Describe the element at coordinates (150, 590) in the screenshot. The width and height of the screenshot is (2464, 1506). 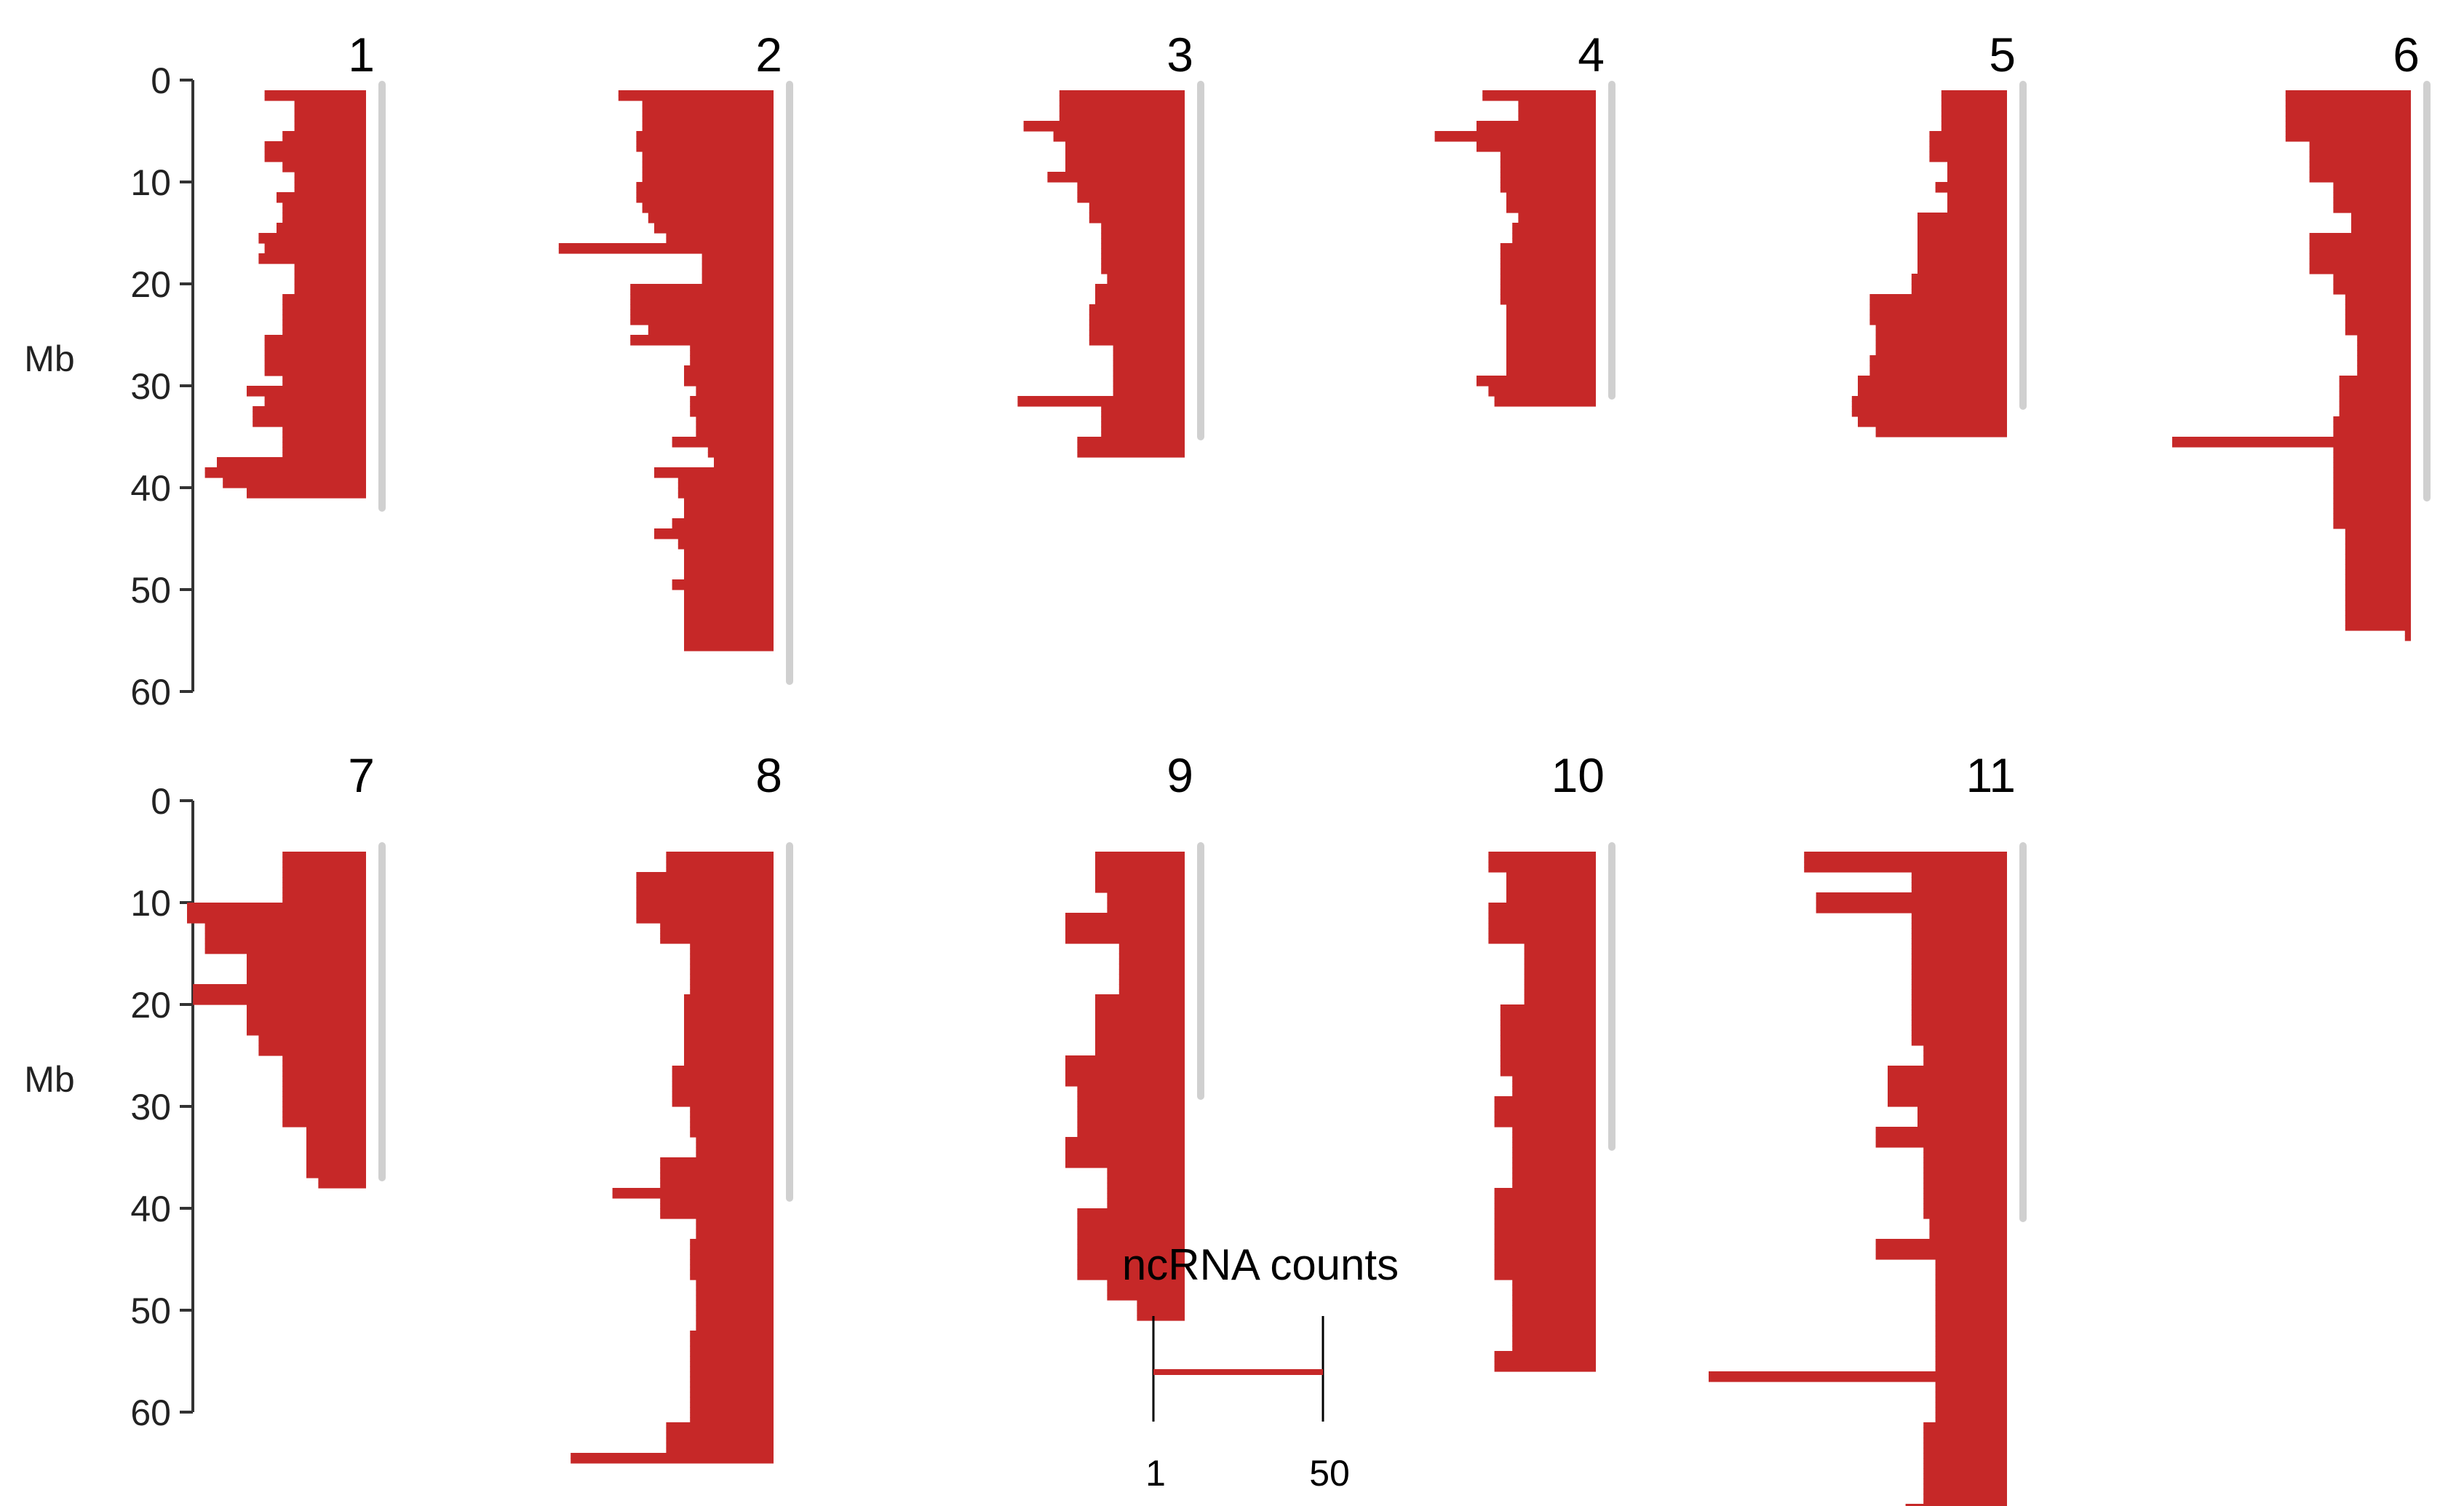
I see `y-tick-label: 50` at that location.